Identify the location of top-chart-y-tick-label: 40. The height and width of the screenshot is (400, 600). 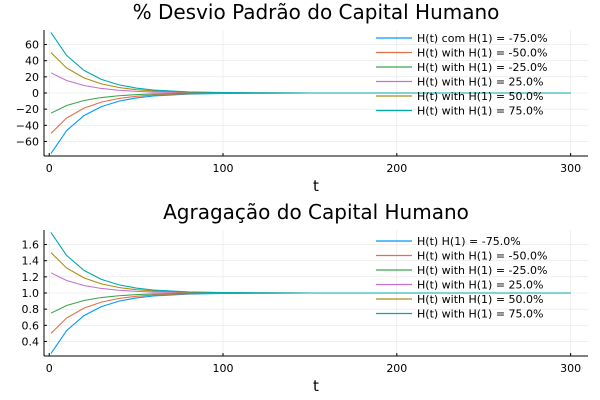
(32, 61).